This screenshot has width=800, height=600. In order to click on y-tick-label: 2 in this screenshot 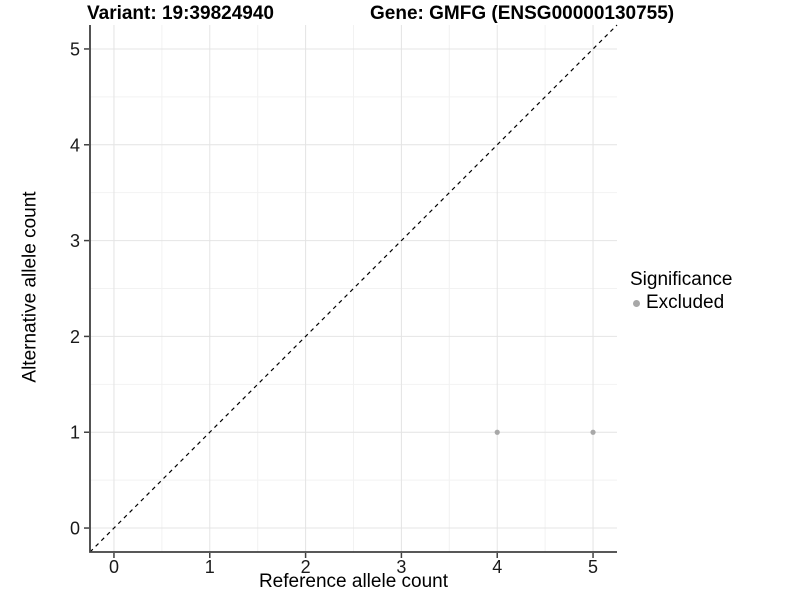, I will do `click(75, 337)`.